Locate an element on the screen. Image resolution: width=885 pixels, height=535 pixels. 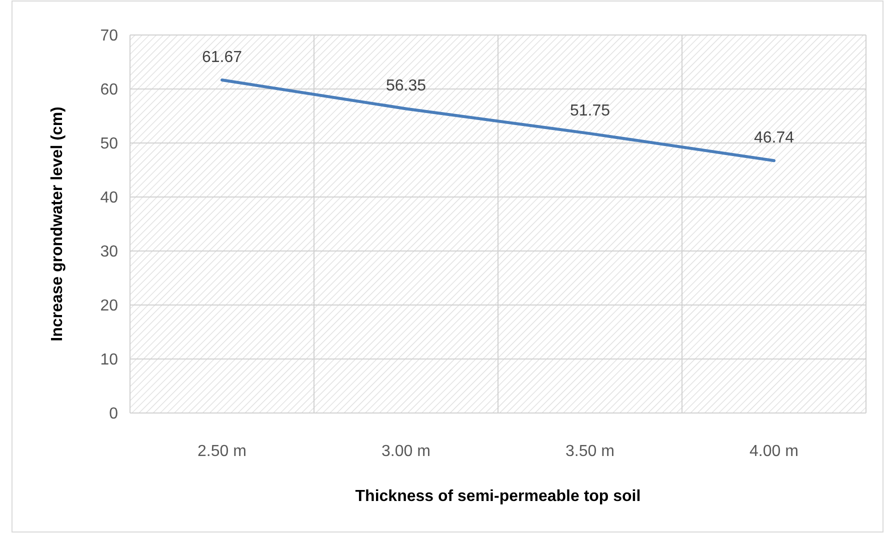
y-tick-label: 40 is located at coordinates (109, 198).